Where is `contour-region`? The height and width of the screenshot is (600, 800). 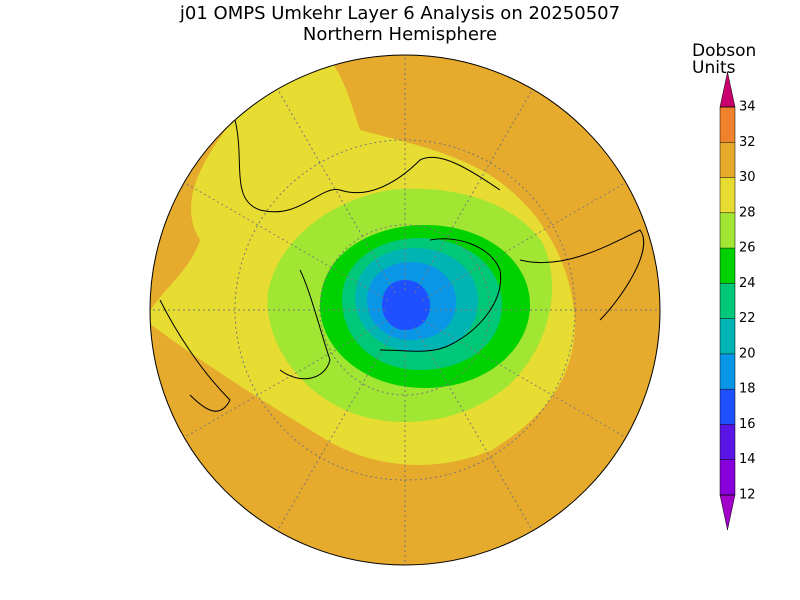
contour-region is located at coordinates (406, 305).